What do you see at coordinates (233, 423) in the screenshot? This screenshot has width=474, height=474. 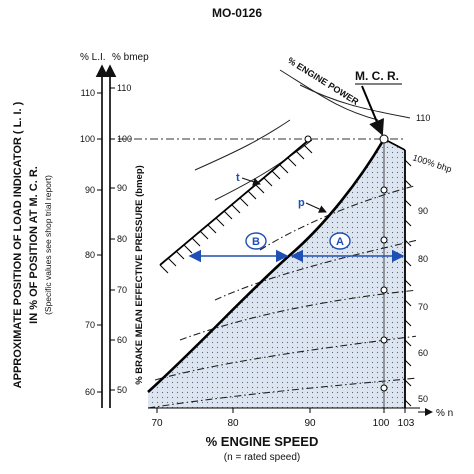 I see `x-tick-80: 80` at bounding box center [233, 423].